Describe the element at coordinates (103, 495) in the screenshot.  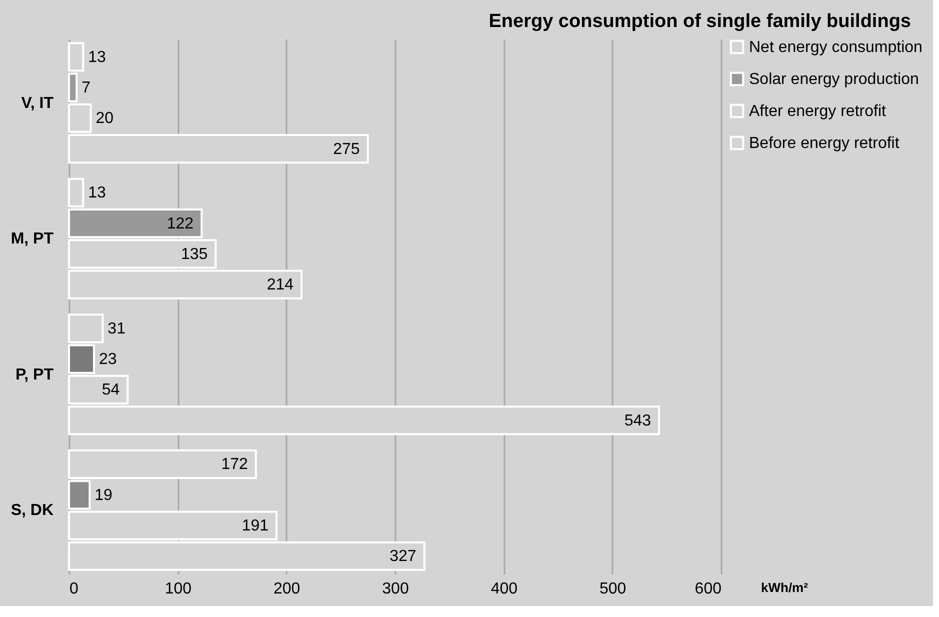
I see `data-label: 19` at that location.